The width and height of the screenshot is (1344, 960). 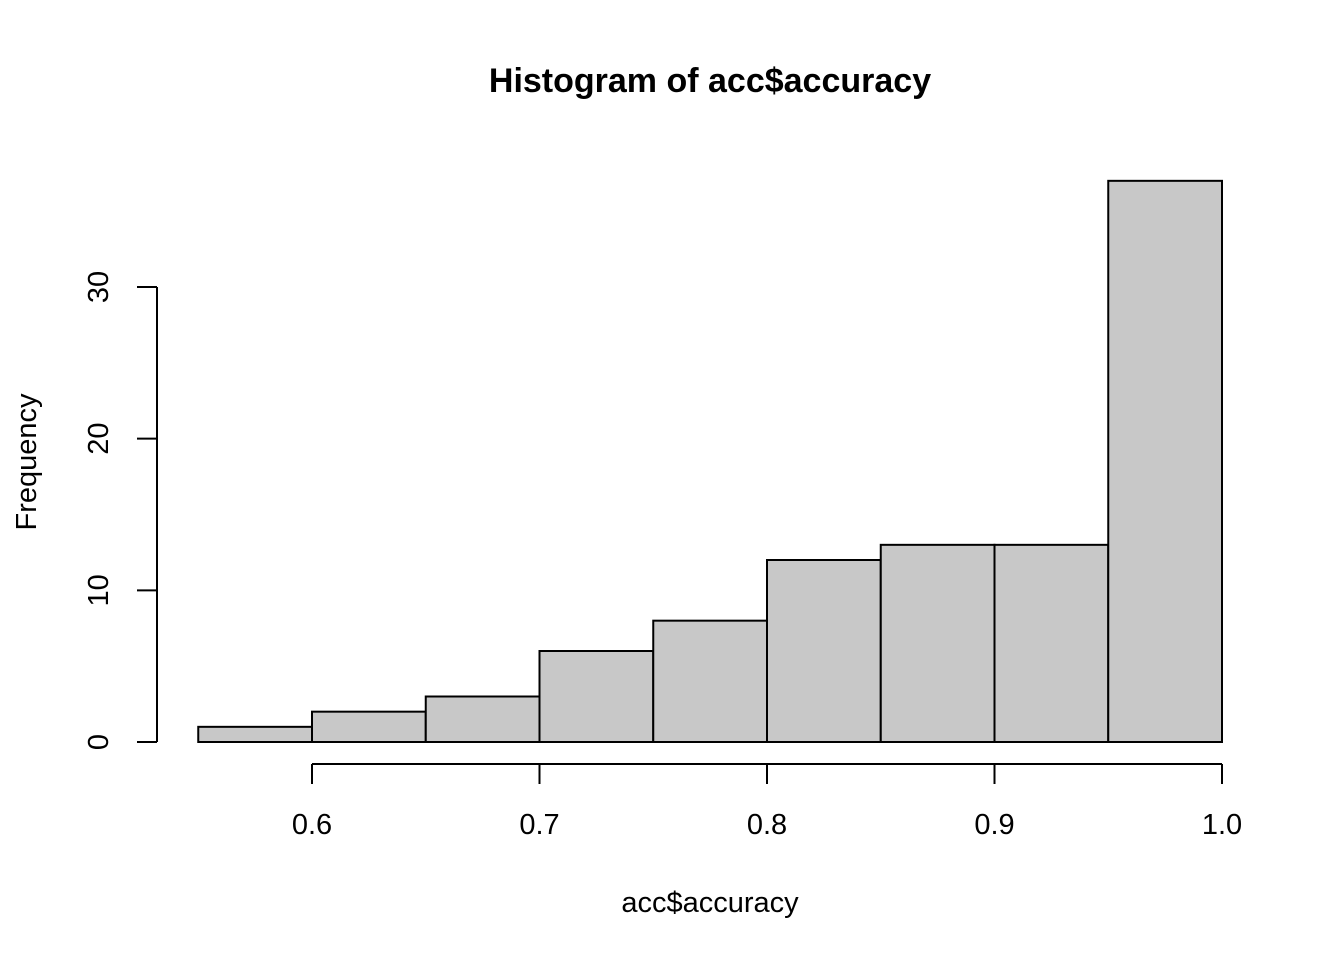 What do you see at coordinates (99, 287) in the screenshot?
I see `y-tick-label: 30` at bounding box center [99, 287].